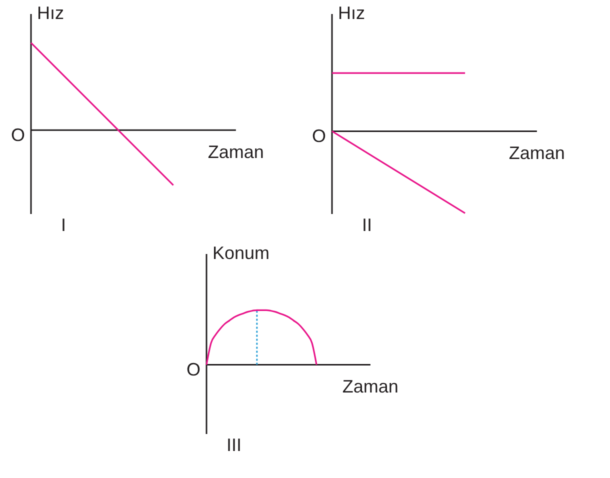  I want to click on text: III, so click(234, 444).